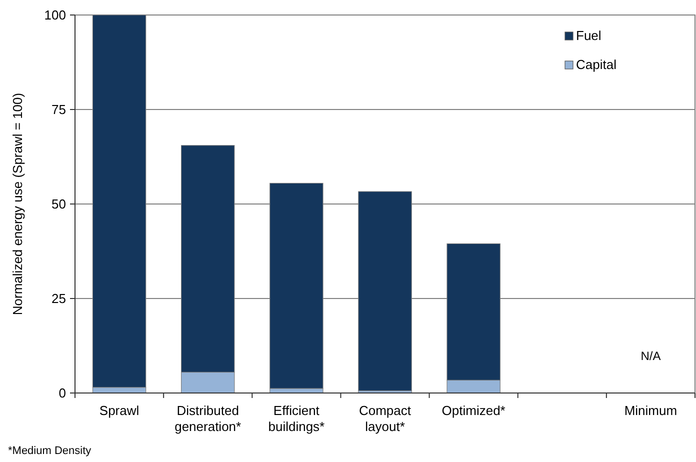 This screenshot has width=696, height=462. Describe the element at coordinates (296, 418) in the screenshot. I see `x-tick-label: Efficient buildings*` at that location.